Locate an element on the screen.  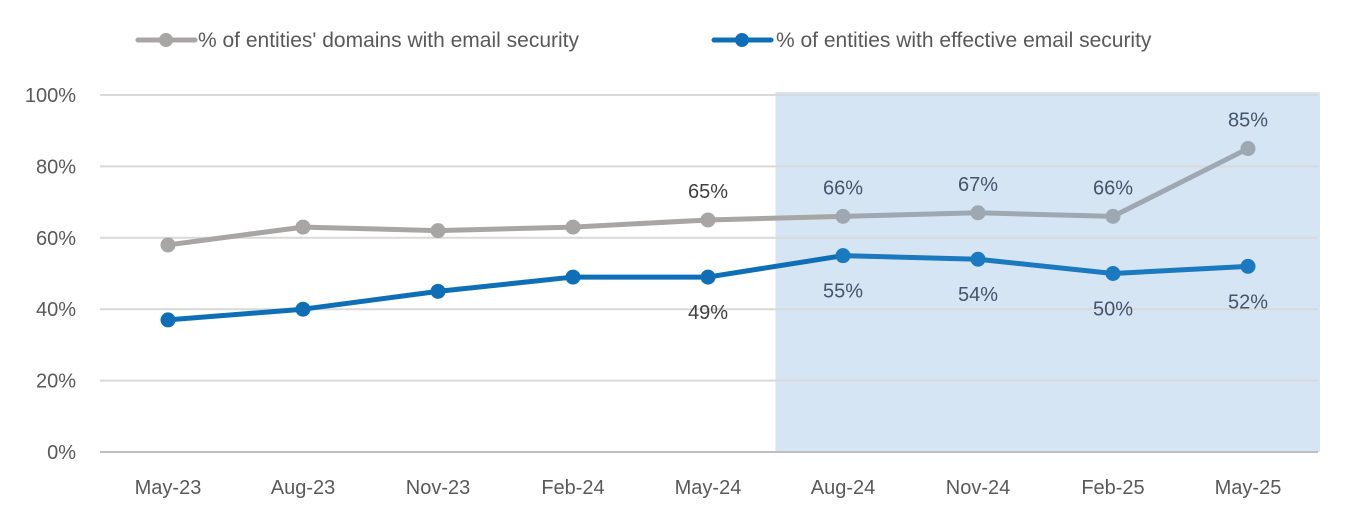
x-tick-label: Feb-25 is located at coordinates (1112, 488).